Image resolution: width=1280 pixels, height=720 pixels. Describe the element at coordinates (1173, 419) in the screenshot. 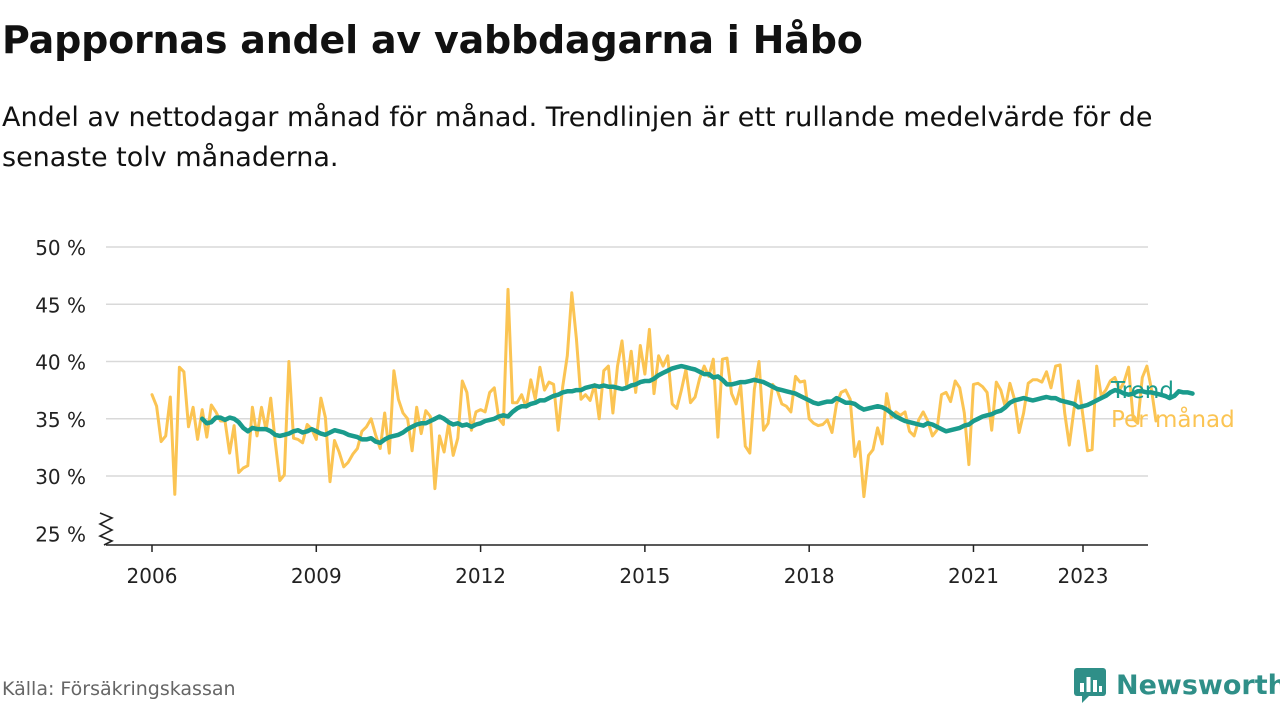

I see `monthly-series-label: Per månad` at that location.